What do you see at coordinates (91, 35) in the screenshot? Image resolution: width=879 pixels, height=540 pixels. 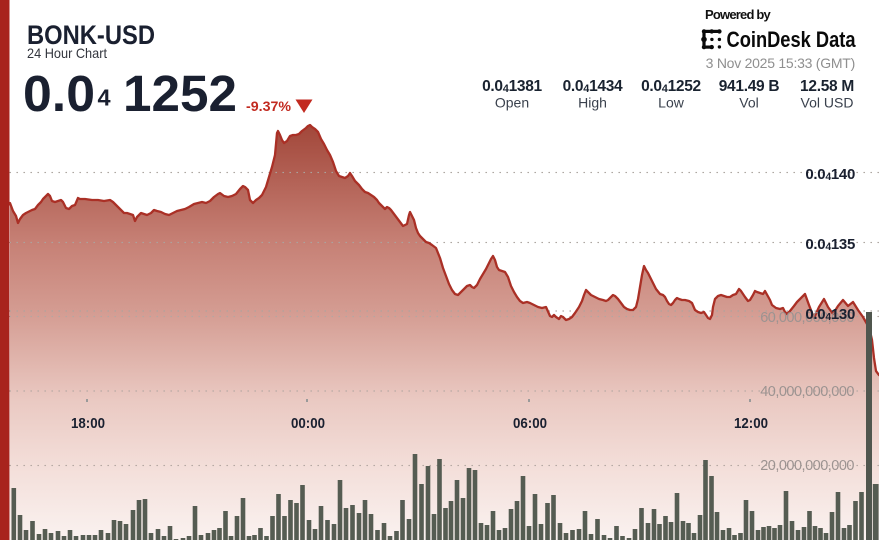 I see `svg-text: BONK-USD` at bounding box center [91, 35].